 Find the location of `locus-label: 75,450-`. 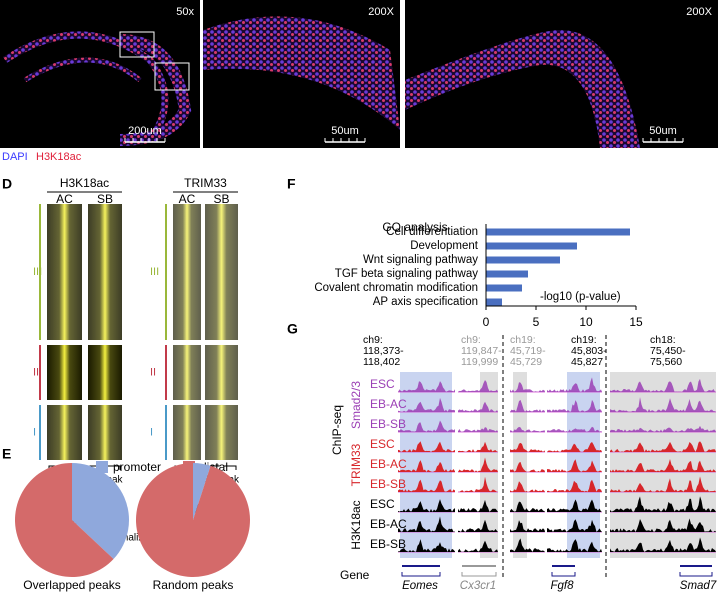

locus-label: 75,450- is located at coordinates (668, 351).